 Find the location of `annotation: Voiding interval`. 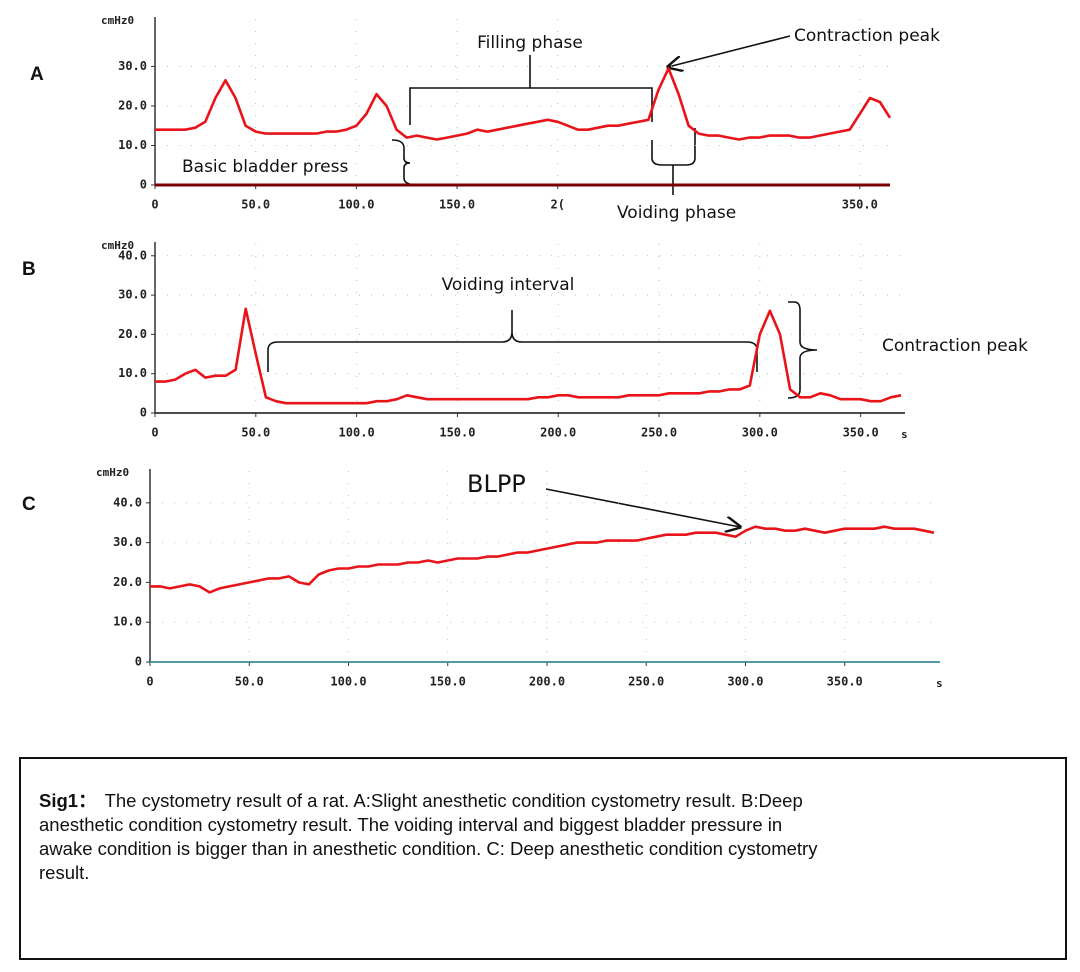

annotation: Voiding interval is located at coordinates (508, 285).